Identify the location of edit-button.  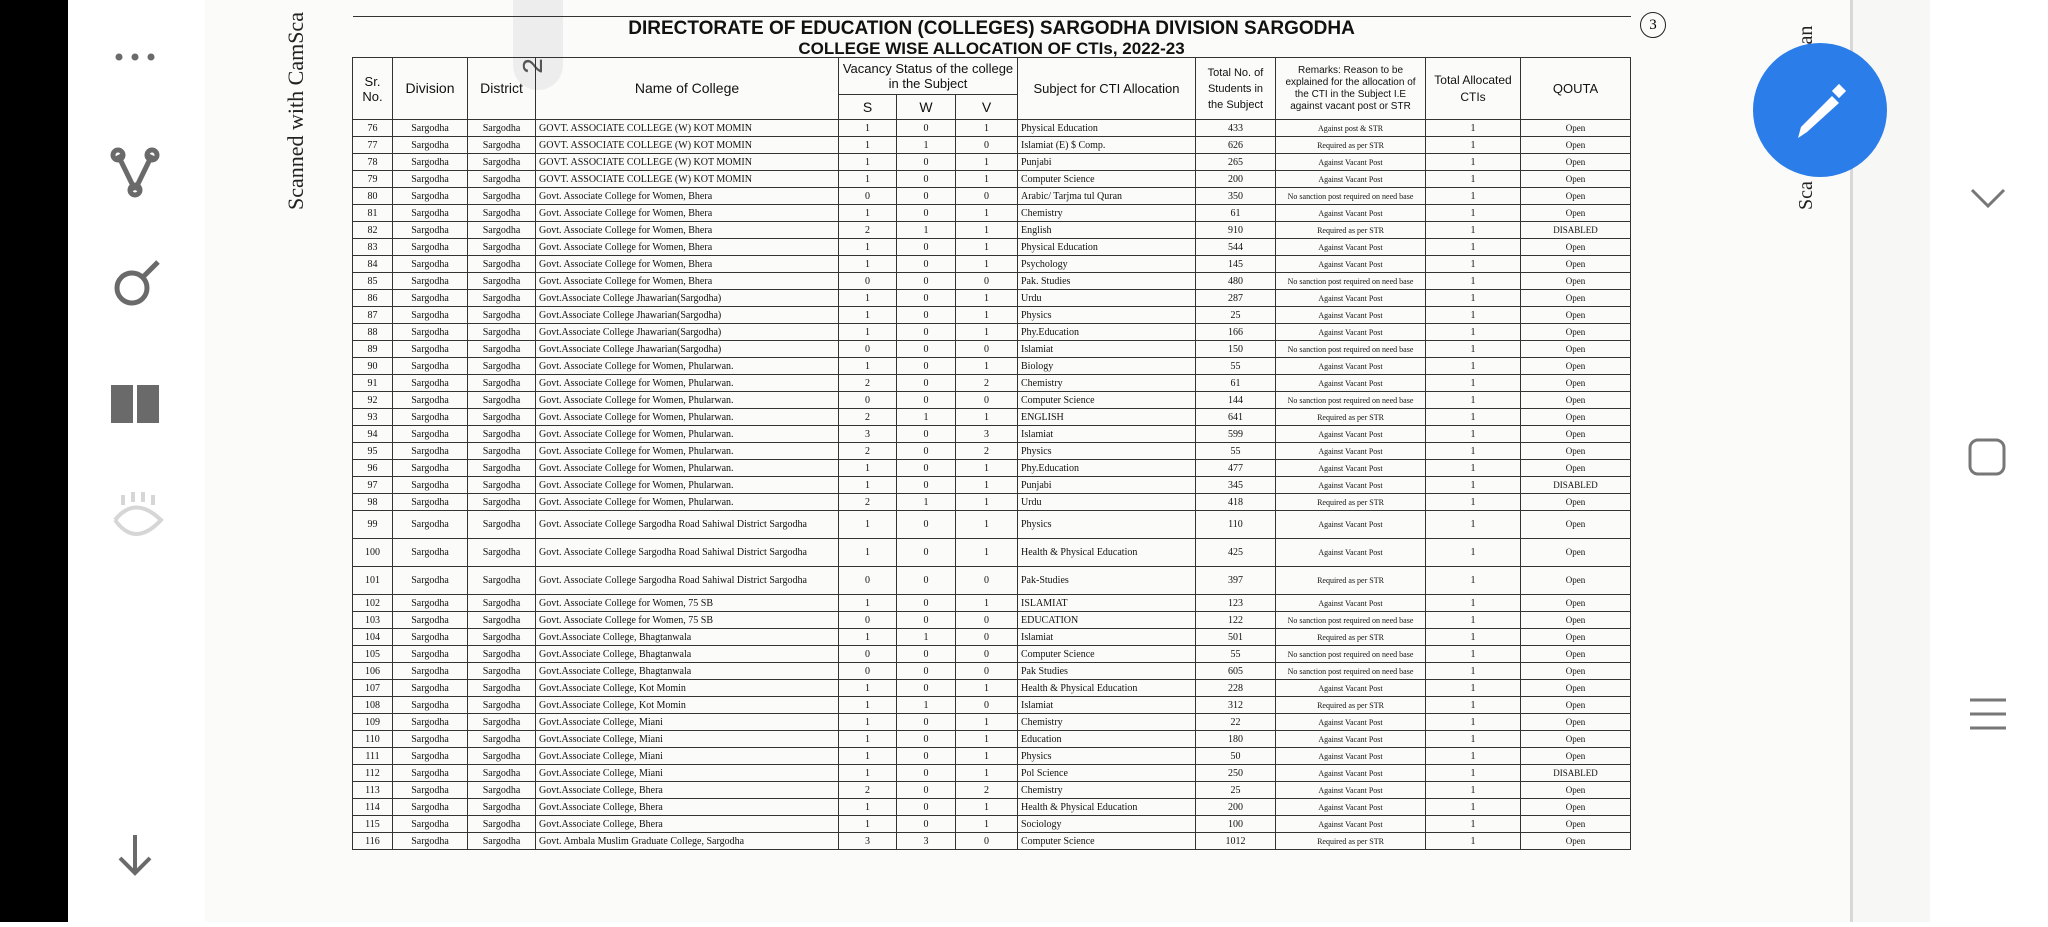
(1820, 110).